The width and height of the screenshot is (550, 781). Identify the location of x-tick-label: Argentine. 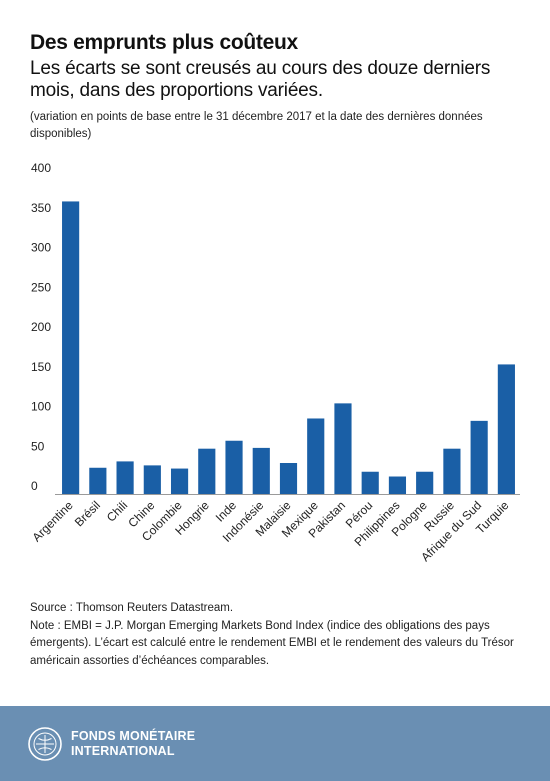
(53, 521).